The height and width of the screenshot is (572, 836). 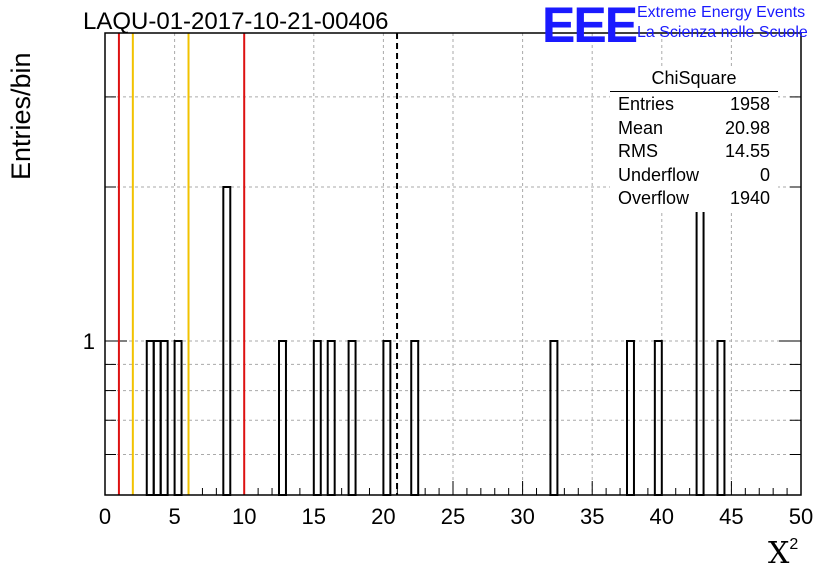 I want to click on x-tick-label: 5, so click(x=174, y=516).